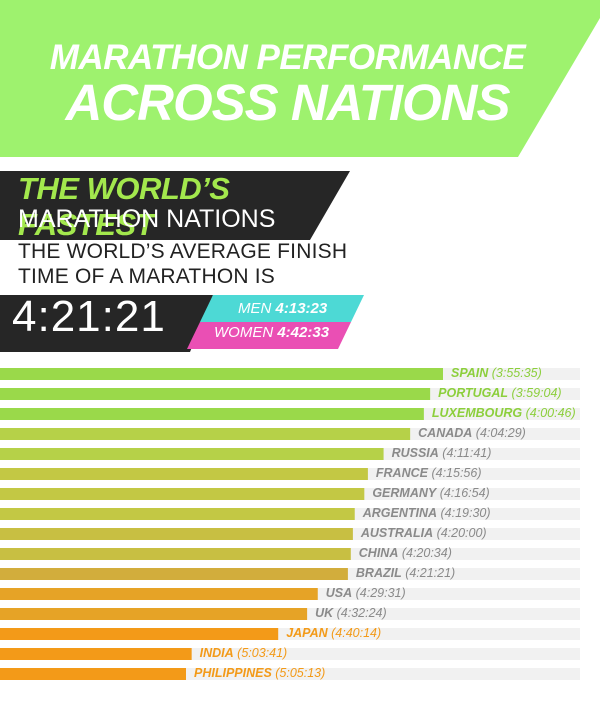 This screenshot has width=600, height=705. Describe the element at coordinates (307, 633) in the screenshot. I see `country-name: JAPAN` at that location.